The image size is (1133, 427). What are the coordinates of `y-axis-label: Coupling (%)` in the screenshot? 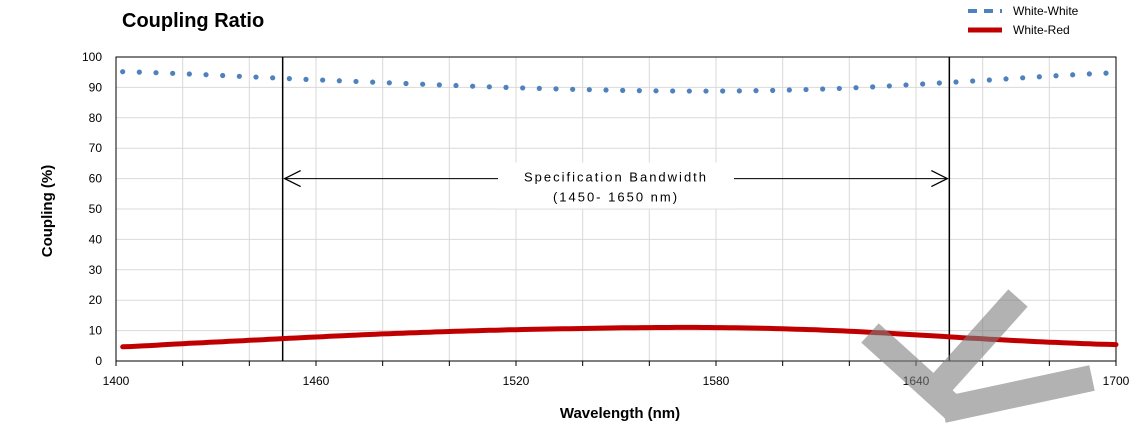 It's located at (47, 211).